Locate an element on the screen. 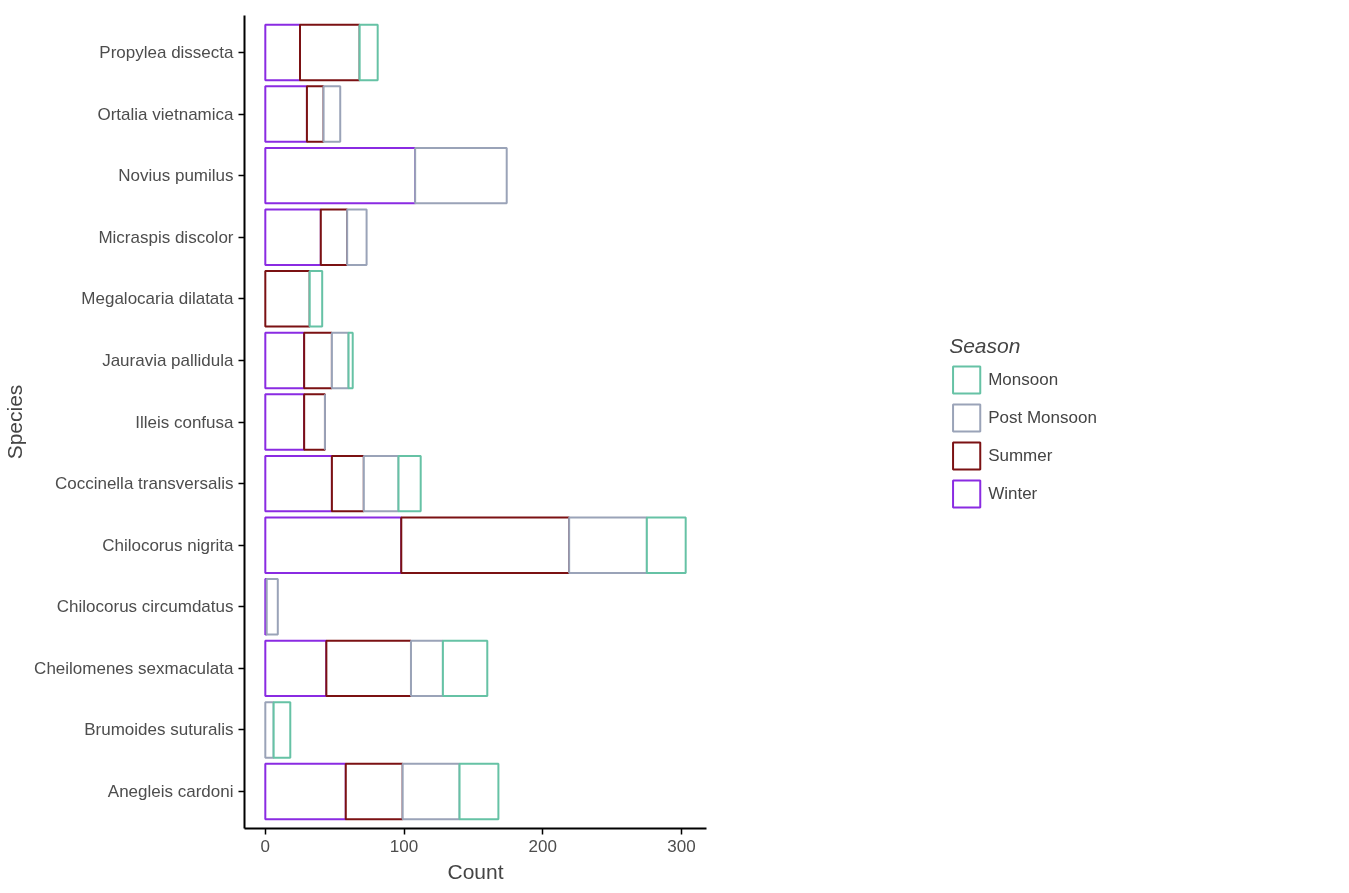  y-tick-label: Megalocaria dilatata is located at coordinates (158, 299).